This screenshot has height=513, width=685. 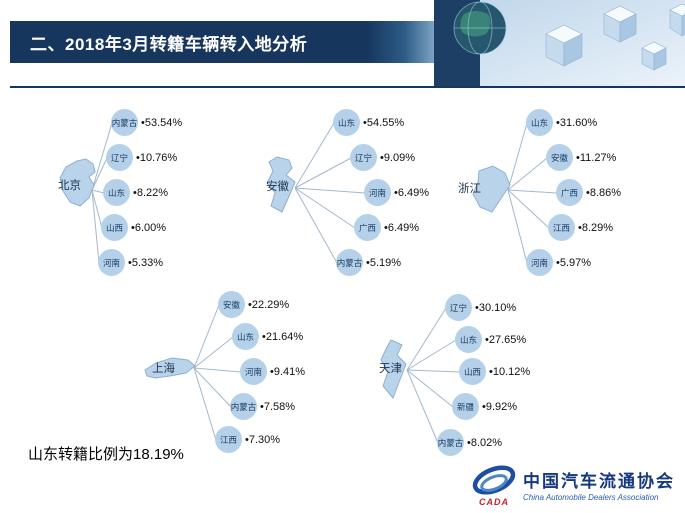 I want to click on transfer-node: 河南 •5.97%, so click(x=558, y=262).